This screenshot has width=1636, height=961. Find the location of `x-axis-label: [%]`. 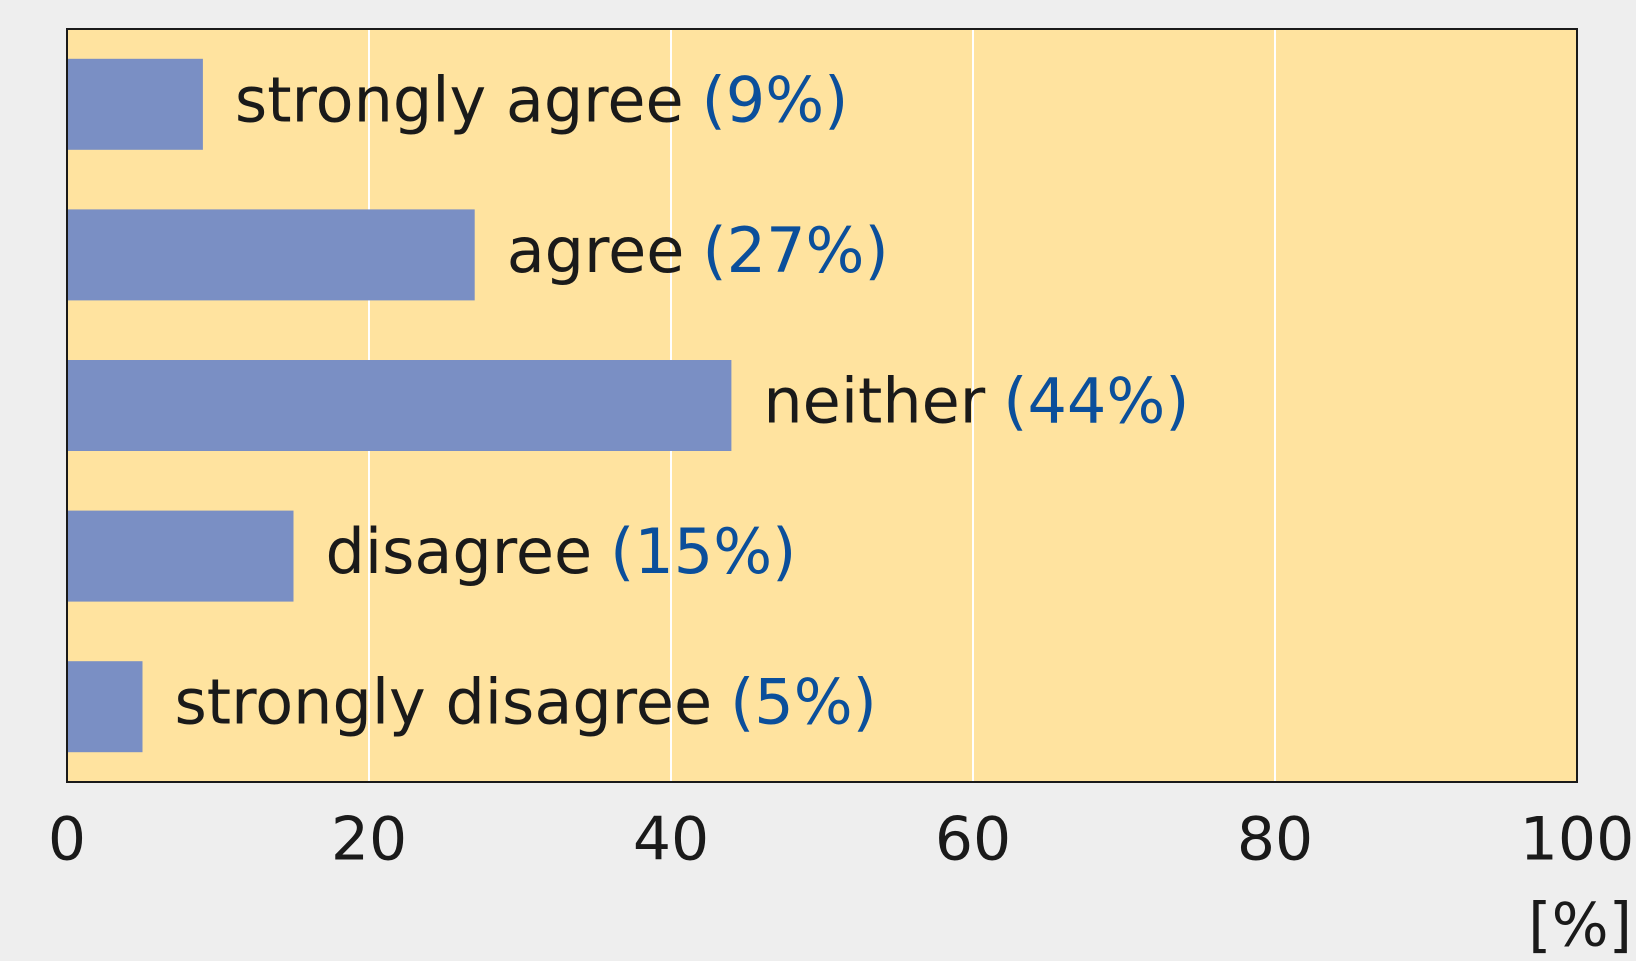

x-axis-label: [%] is located at coordinates (1580, 926).